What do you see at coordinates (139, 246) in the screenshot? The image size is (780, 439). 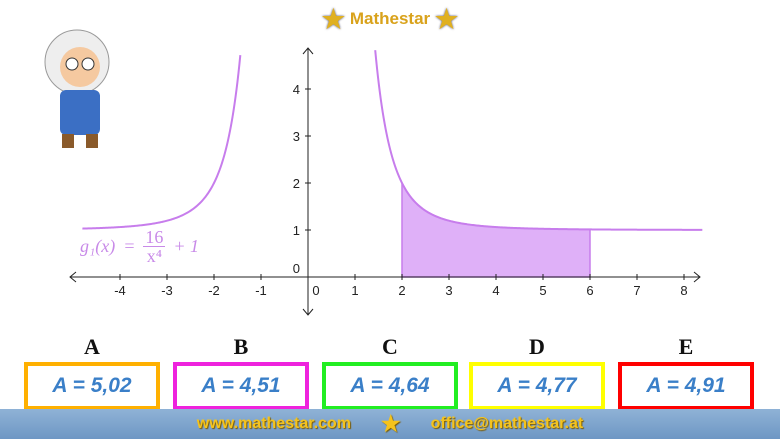 I see `function-formula: g₁(x) = 16 x⁴ + 1` at bounding box center [139, 246].